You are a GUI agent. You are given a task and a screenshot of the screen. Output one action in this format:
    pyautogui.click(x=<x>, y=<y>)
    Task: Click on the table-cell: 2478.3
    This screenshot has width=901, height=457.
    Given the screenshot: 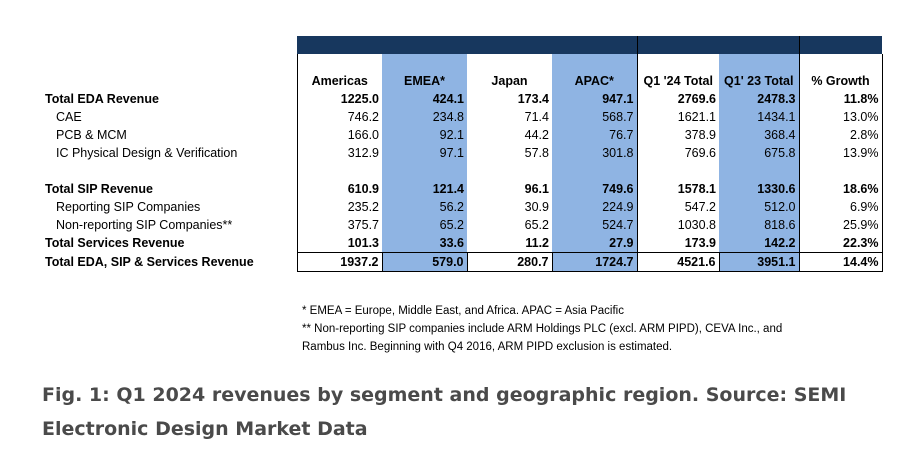 What is the action you would take?
    pyautogui.click(x=759, y=99)
    